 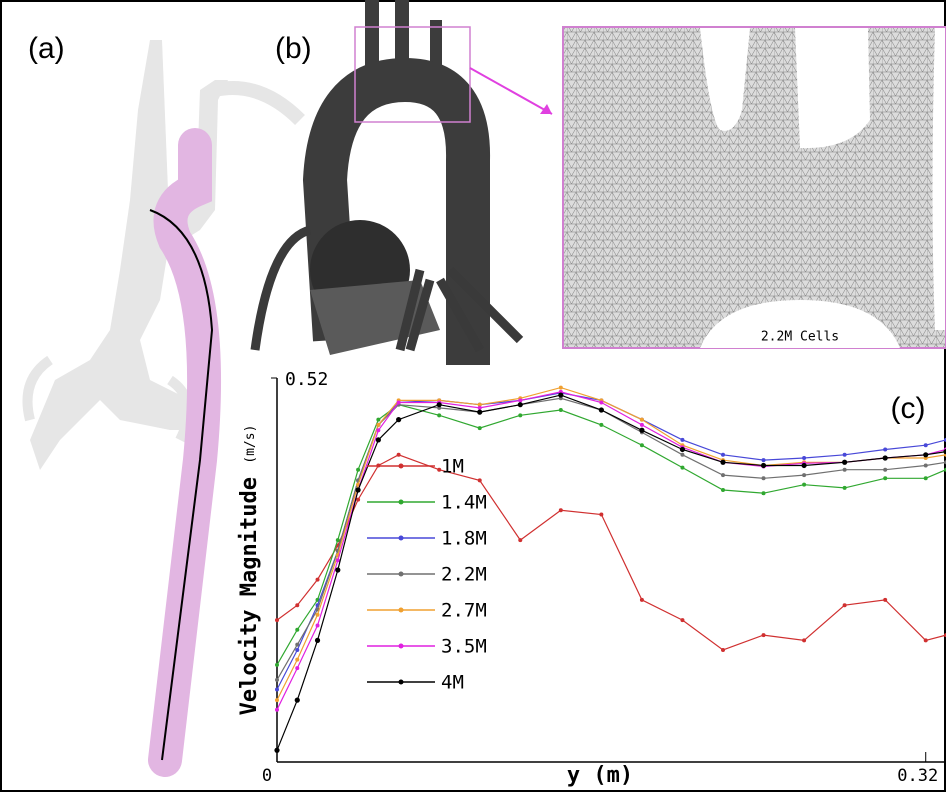 I want to click on legend-label: 2.2M, so click(x=464, y=575).